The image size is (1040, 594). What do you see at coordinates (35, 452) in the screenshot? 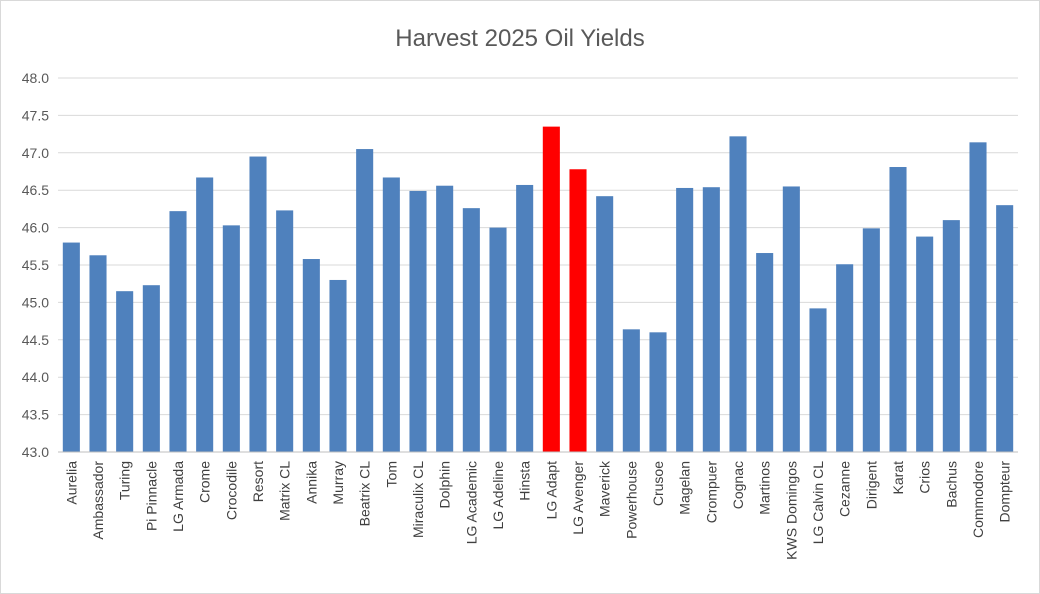
I see `y-tick-label: 43.0` at bounding box center [35, 452].